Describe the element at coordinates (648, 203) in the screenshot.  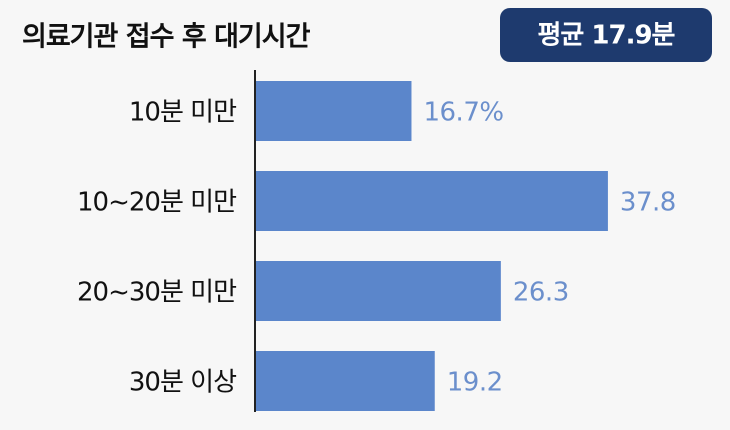
I see `value-label: 37.8` at that location.